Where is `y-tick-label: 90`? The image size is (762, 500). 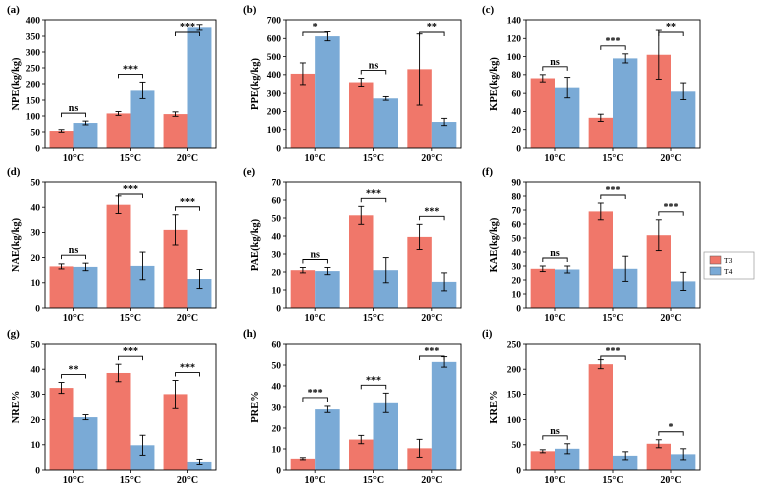 y-tick-label: 90 is located at coordinates (517, 183).